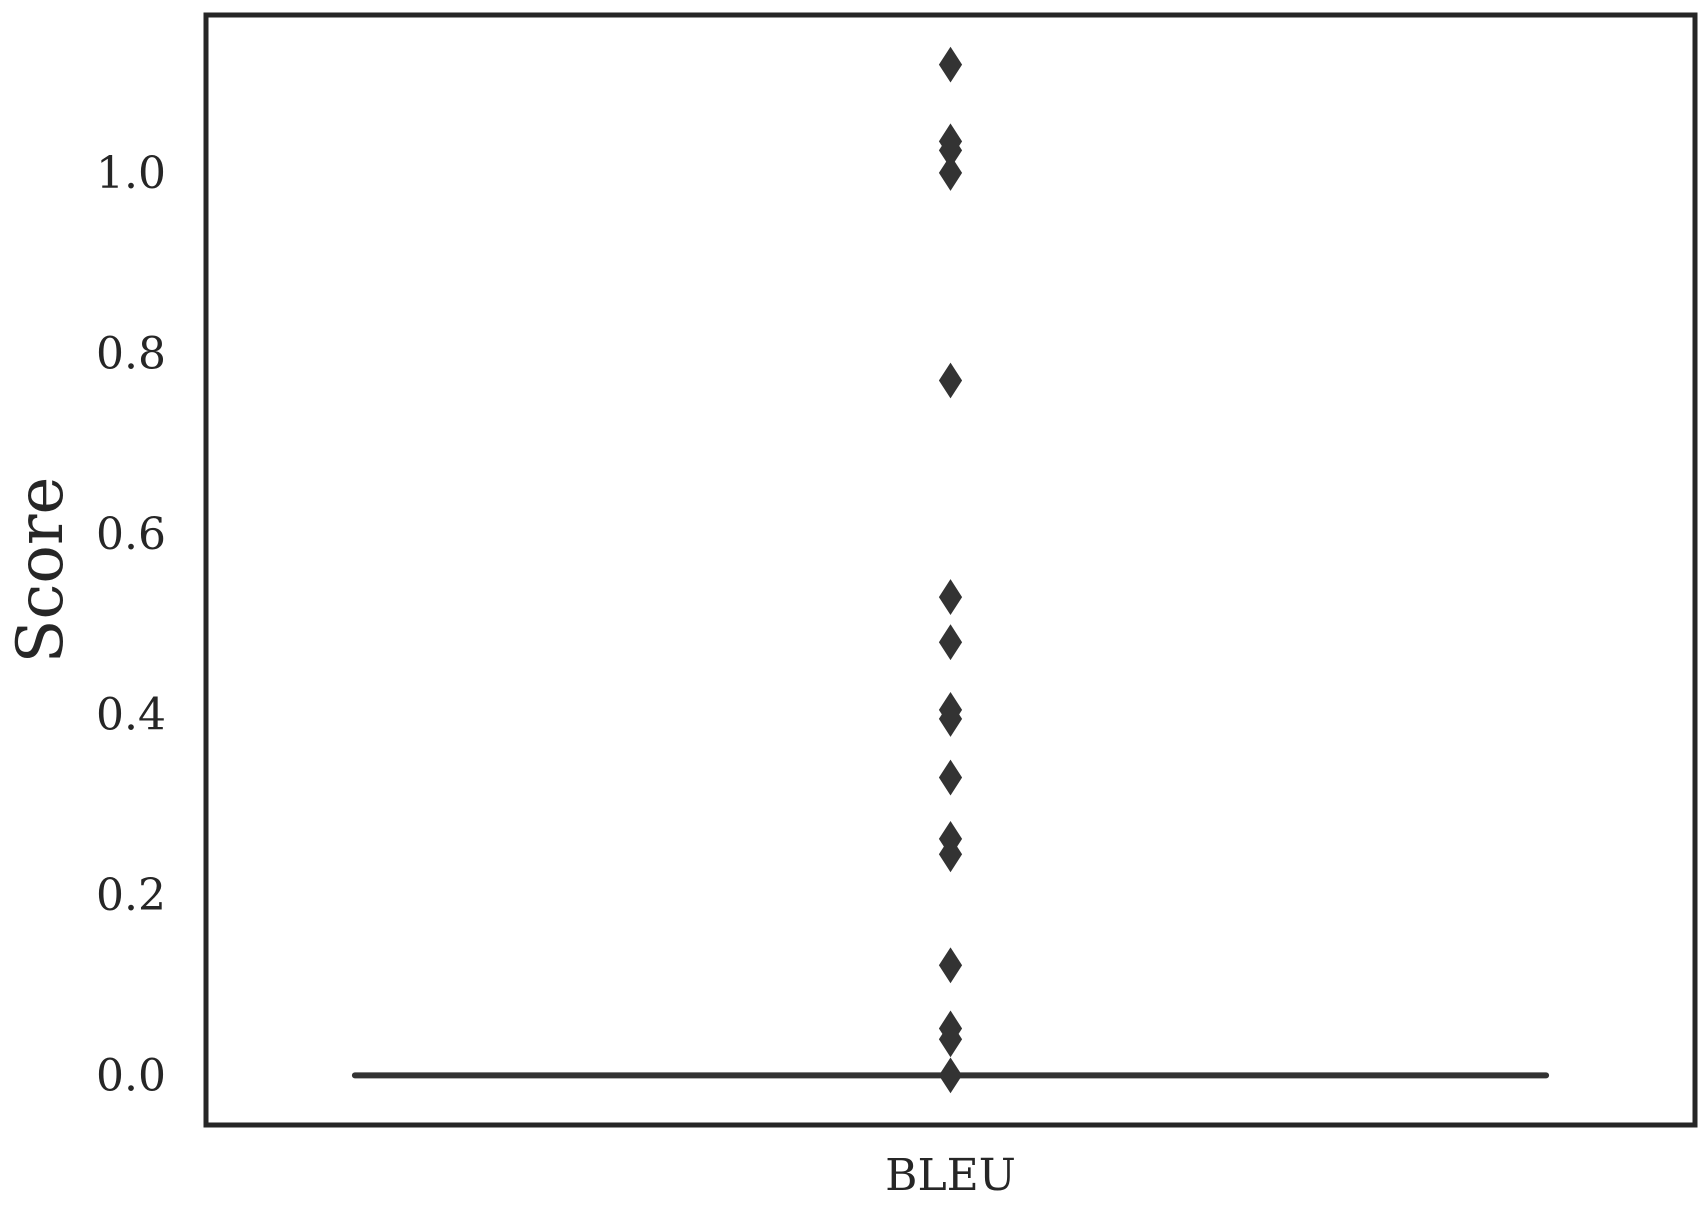 The height and width of the screenshot is (1223, 1708). I want to click on y-tick-label: 0.8, so click(131, 353).